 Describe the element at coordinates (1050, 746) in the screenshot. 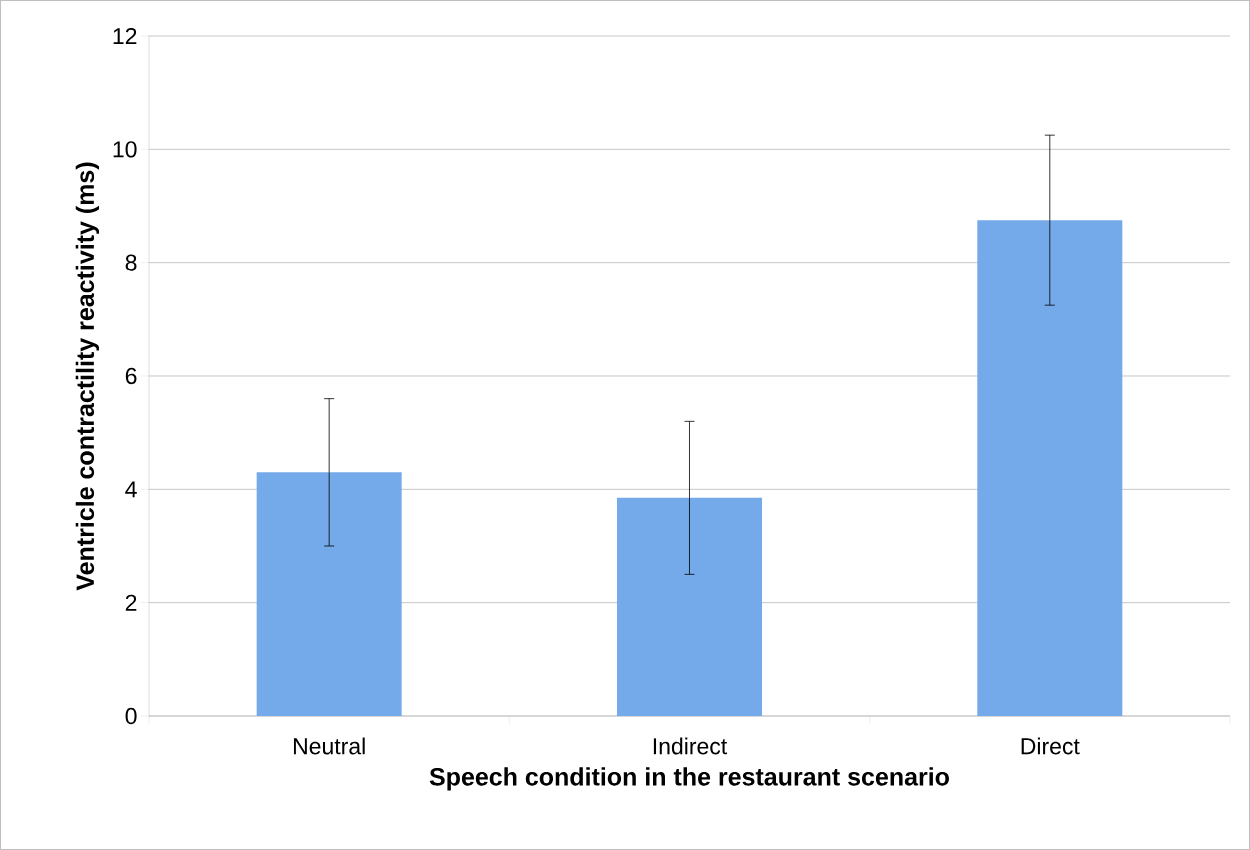

I see `x-tick-label: Direct` at that location.